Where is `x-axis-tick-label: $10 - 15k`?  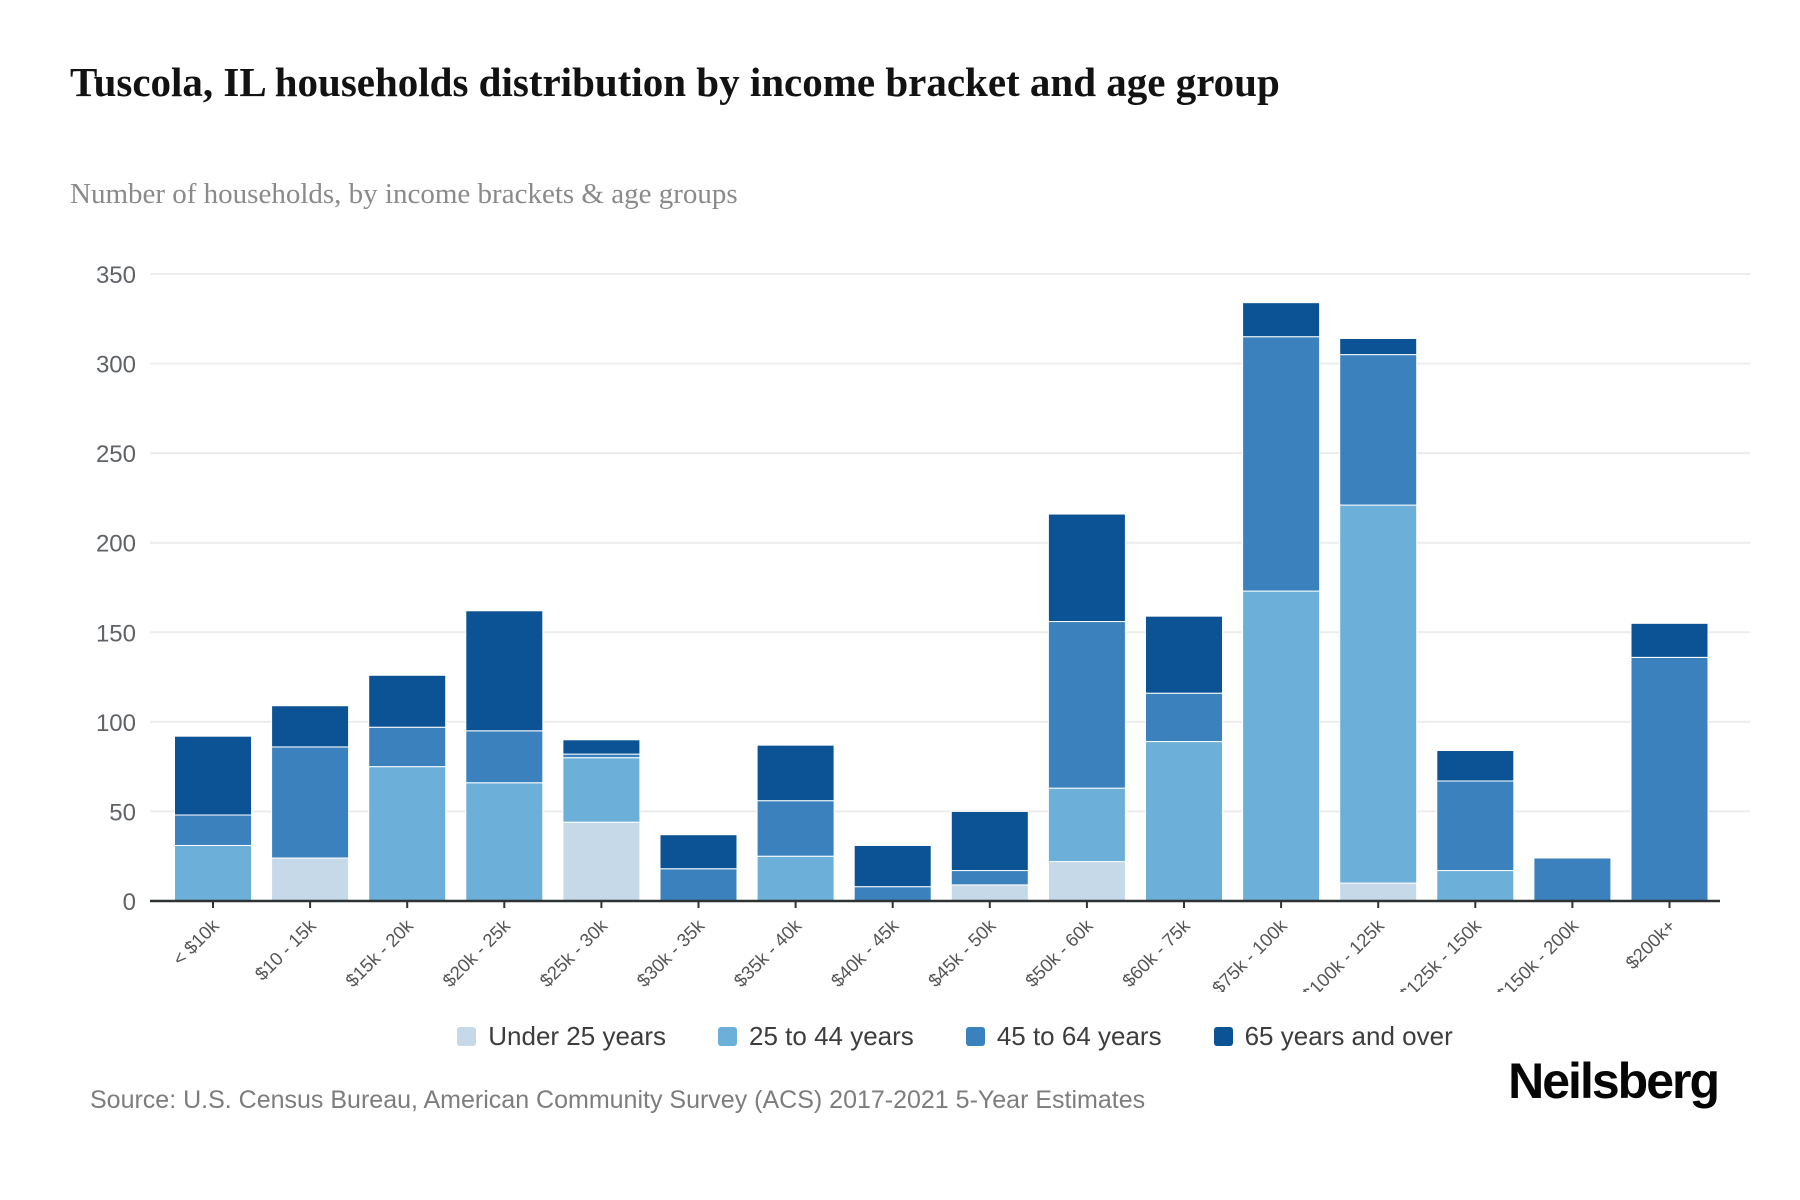 x-axis-tick-label: $10 - 15k is located at coordinates (286, 949).